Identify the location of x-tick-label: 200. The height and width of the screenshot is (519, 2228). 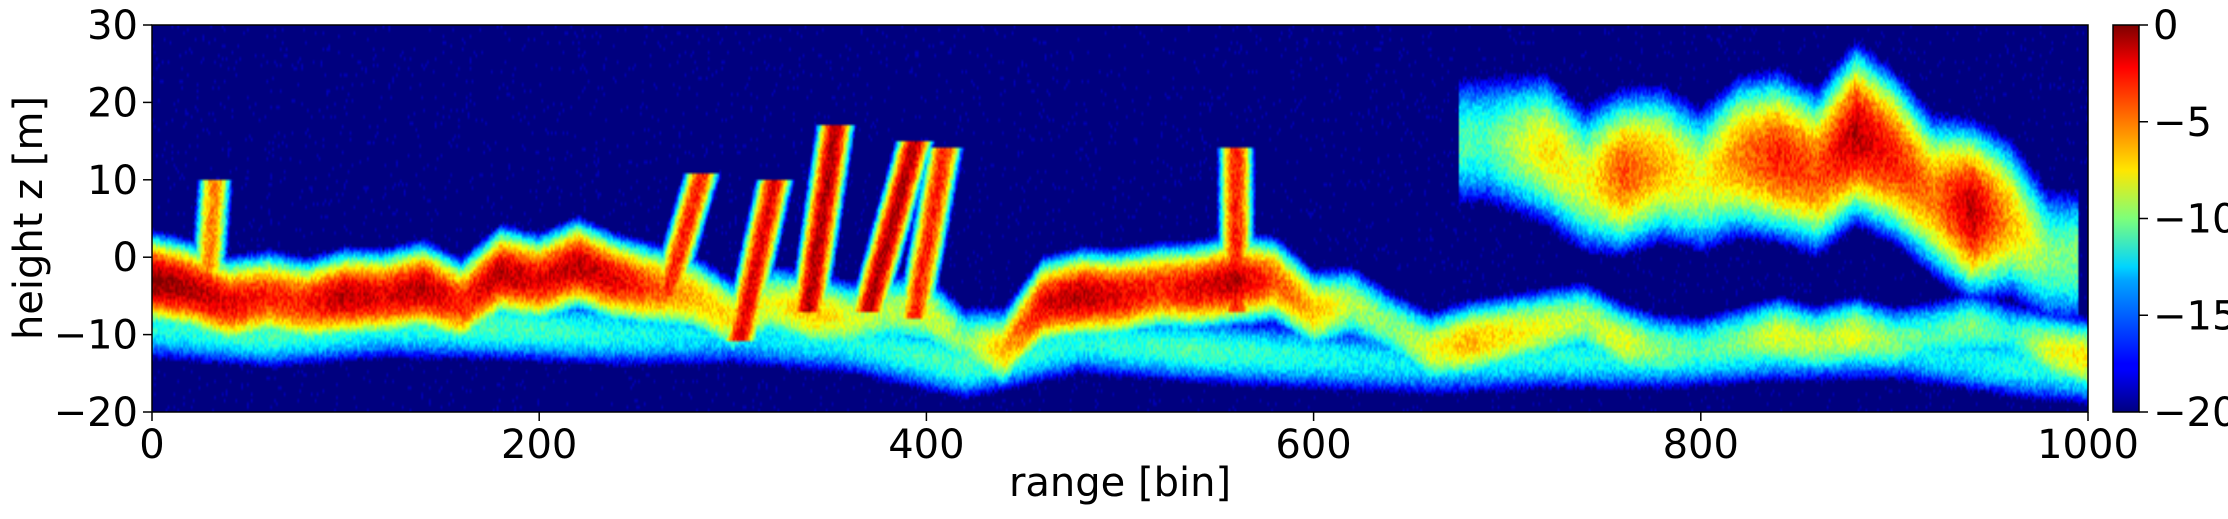
(539, 445).